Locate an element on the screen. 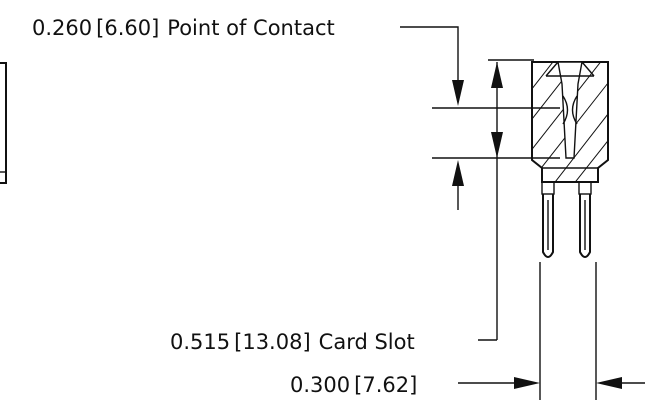  connector-body is located at coordinates (570, 122).